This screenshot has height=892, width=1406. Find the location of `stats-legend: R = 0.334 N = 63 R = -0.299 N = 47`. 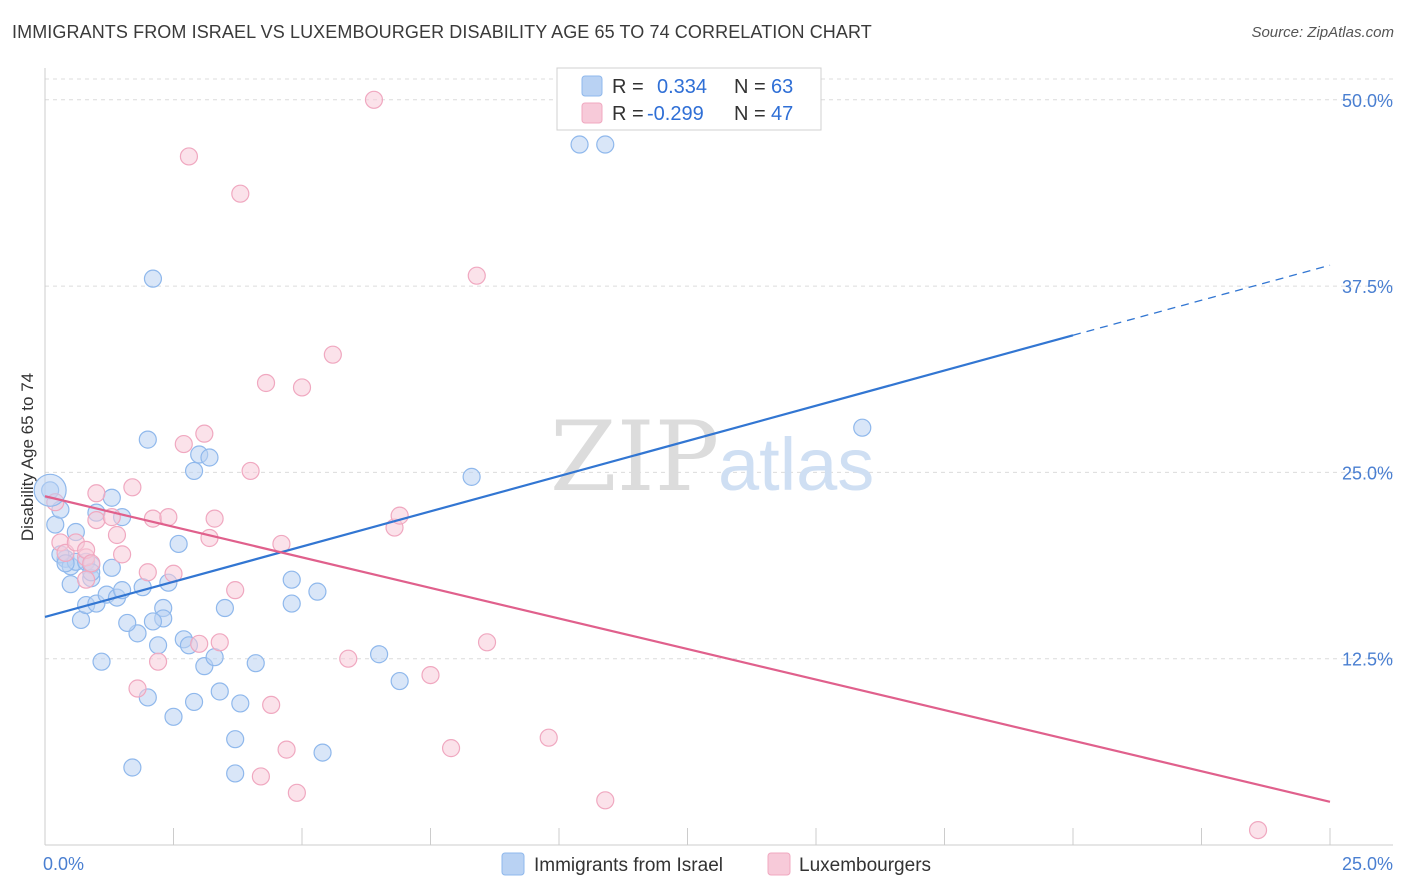

stats-legend: R = 0.334 N = 63 R = -0.299 N = 47 is located at coordinates (689, 99).